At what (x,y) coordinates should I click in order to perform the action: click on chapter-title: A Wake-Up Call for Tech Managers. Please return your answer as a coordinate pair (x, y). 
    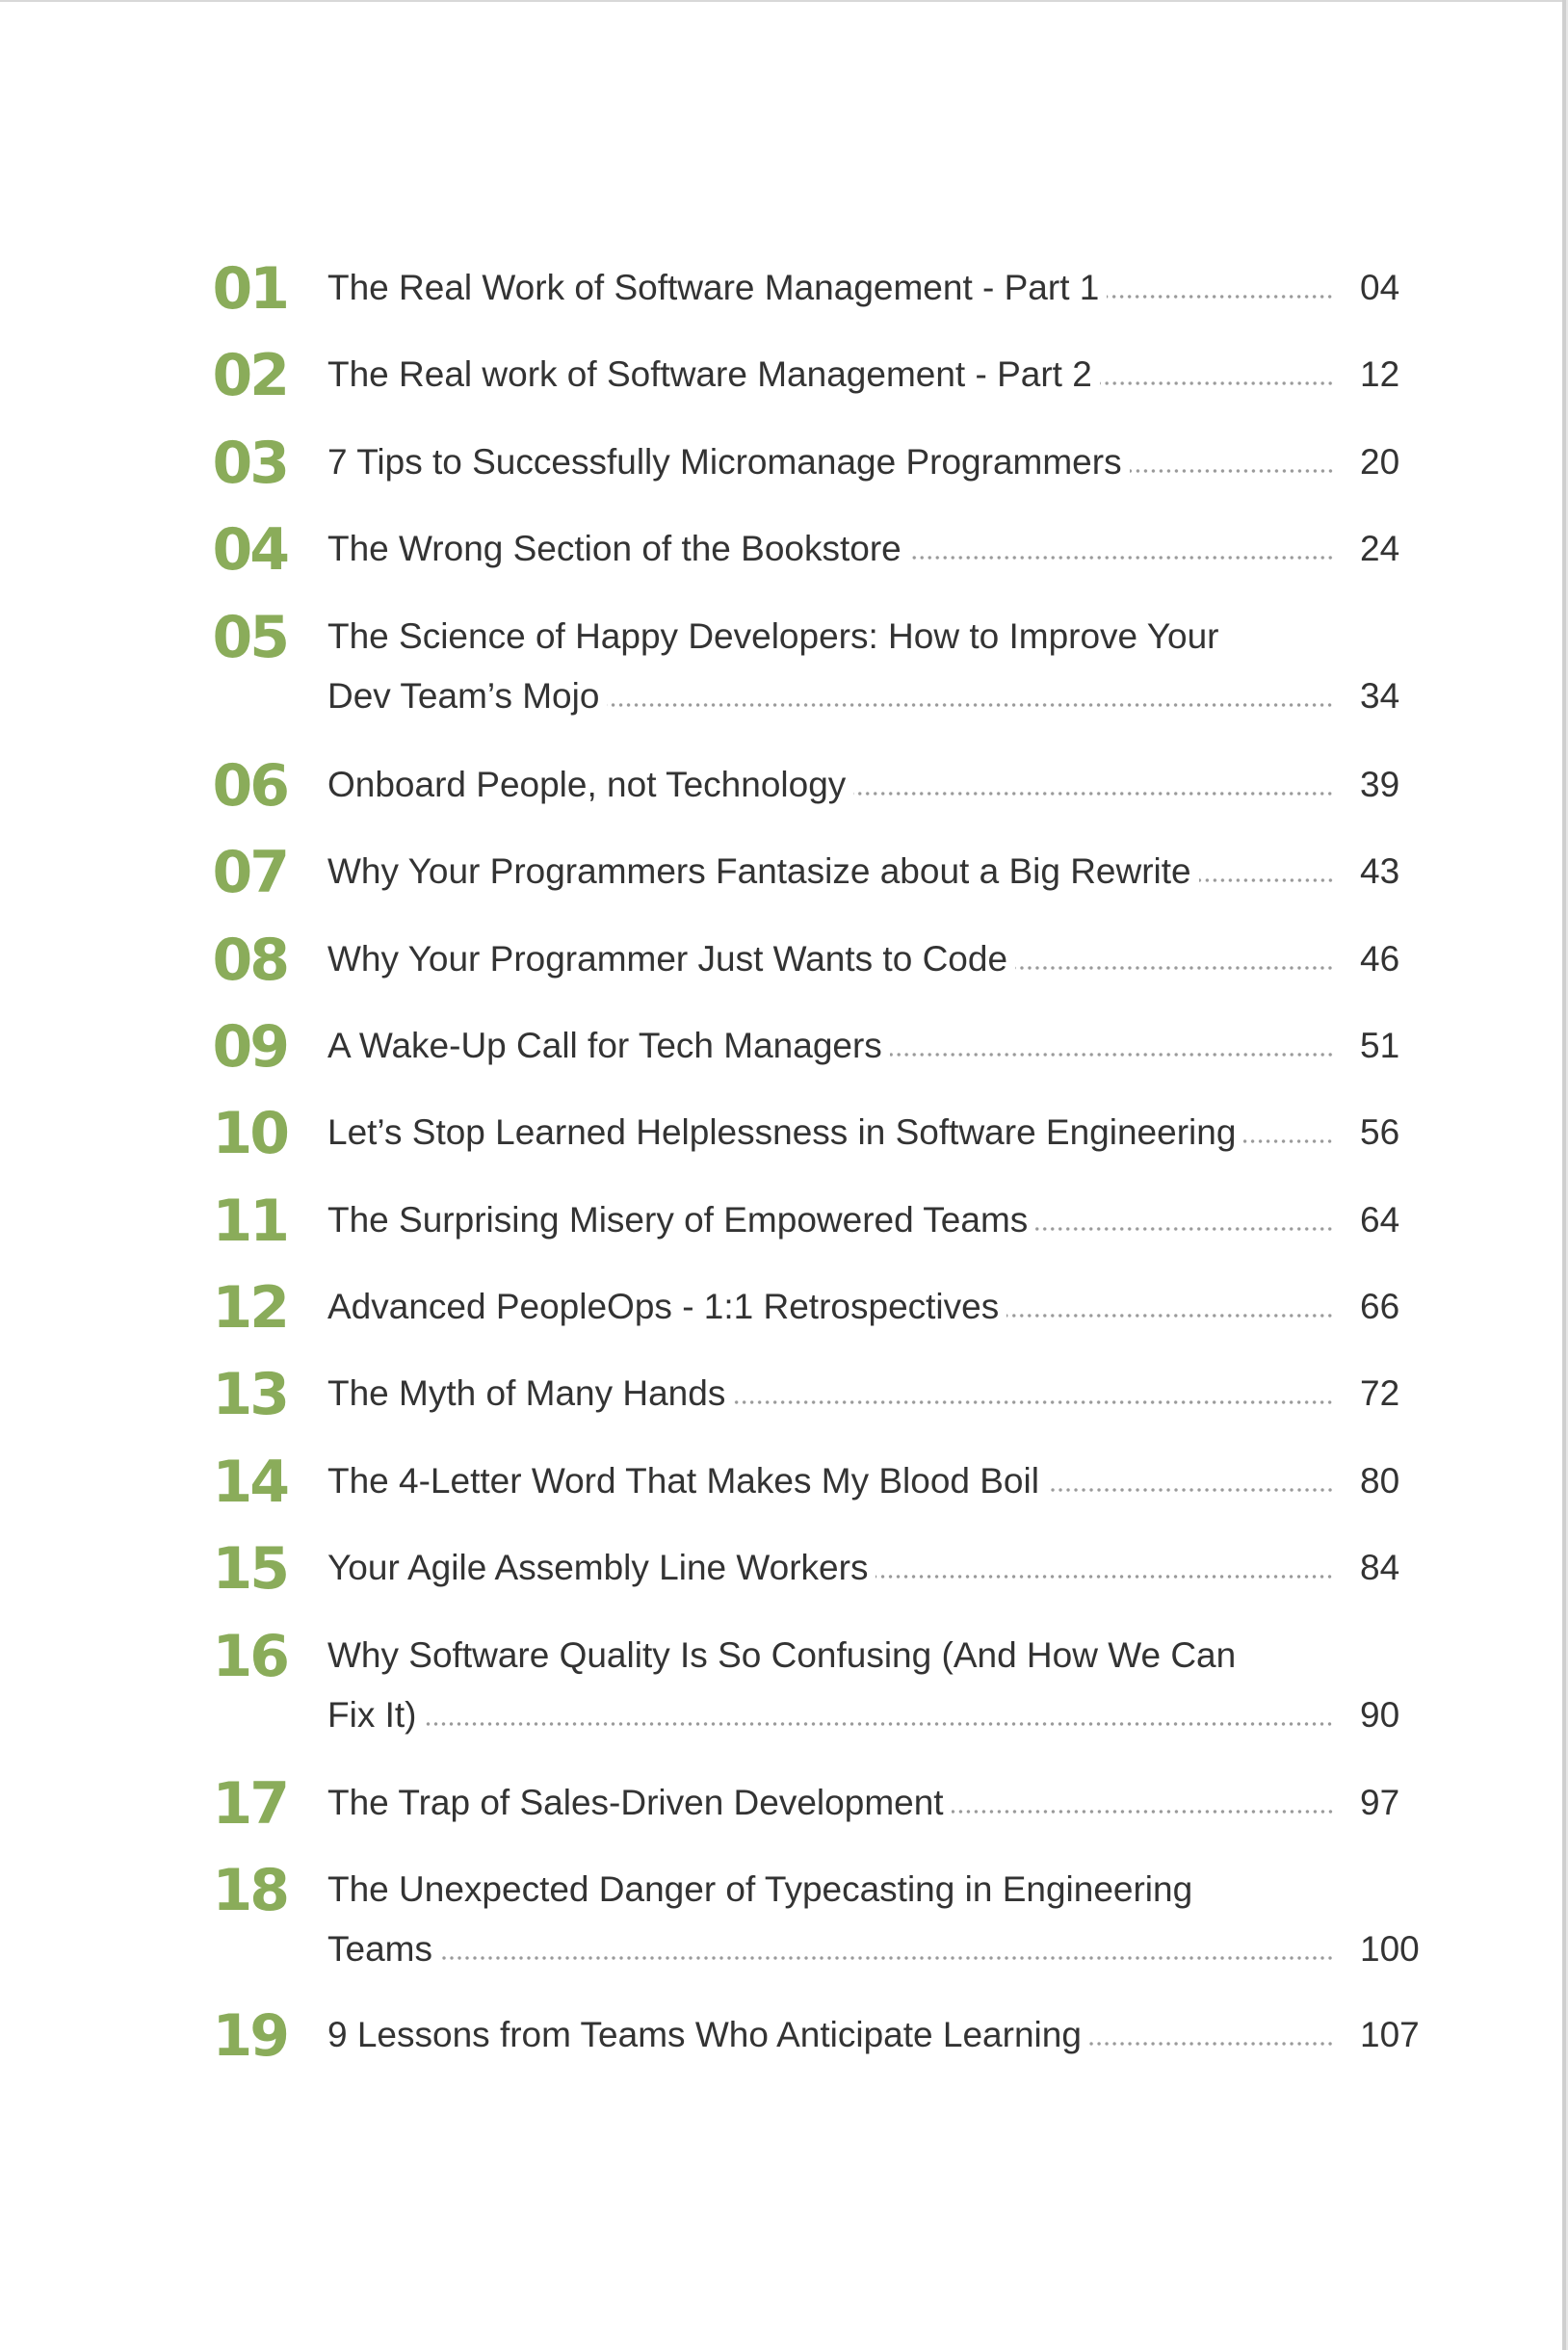
    Looking at the image, I should click on (830, 1046).